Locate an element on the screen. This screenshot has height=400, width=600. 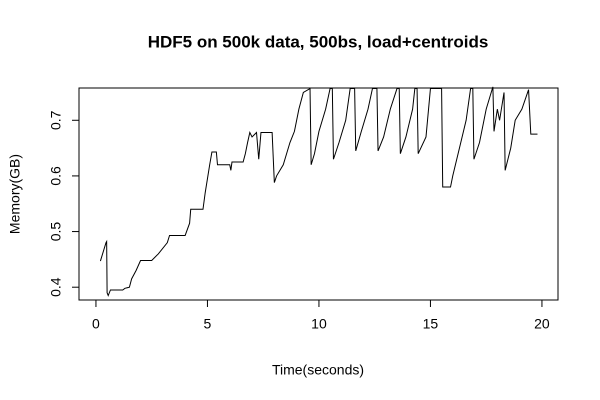
y-axis-label: Memory(GB) is located at coordinates (15, 194).